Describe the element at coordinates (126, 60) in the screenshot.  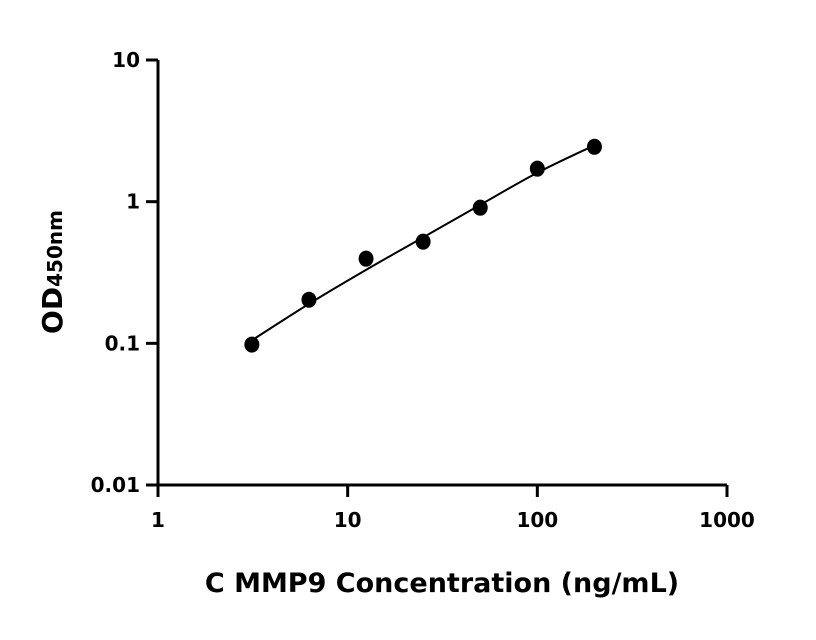
I see `y-tick-label: 10` at that location.